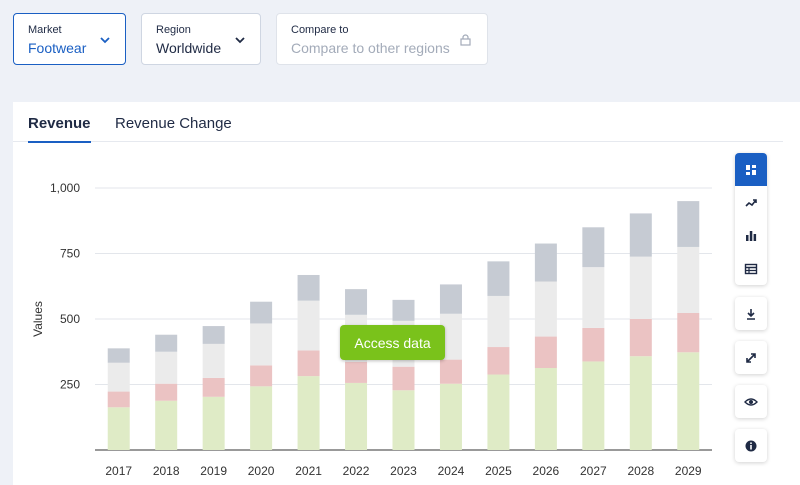 The width and height of the screenshot is (800, 485). Describe the element at coordinates (45, 30) in the screenshot. I see `market-label: Market` at that location.